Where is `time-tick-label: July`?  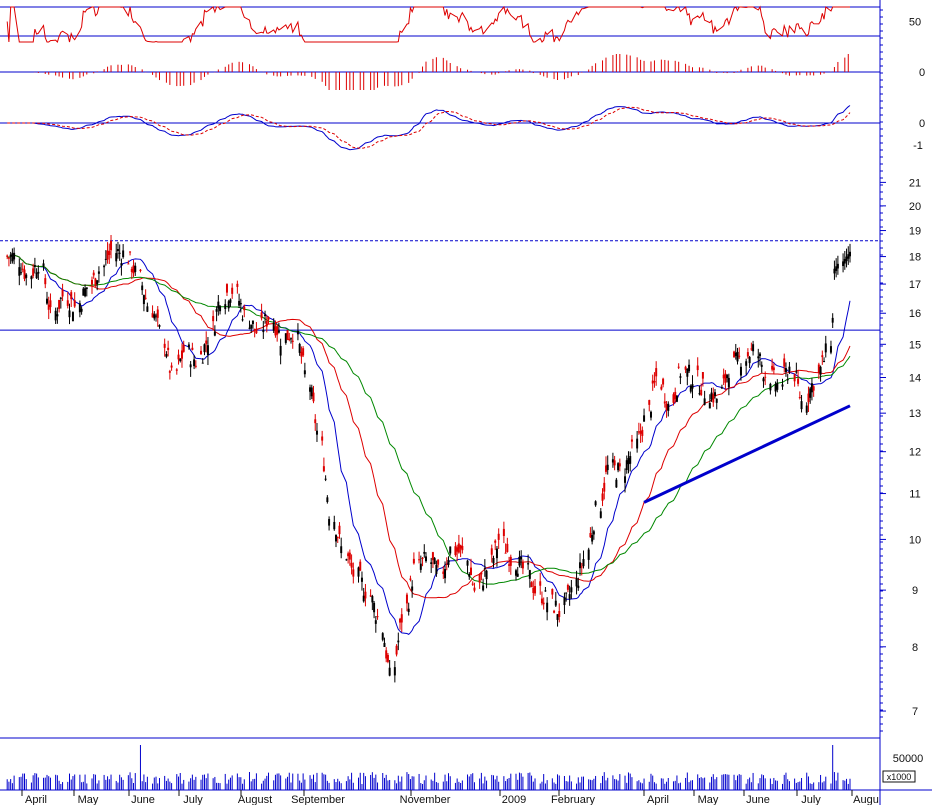
time-tick-label: July is located at coordinates (193, 799).